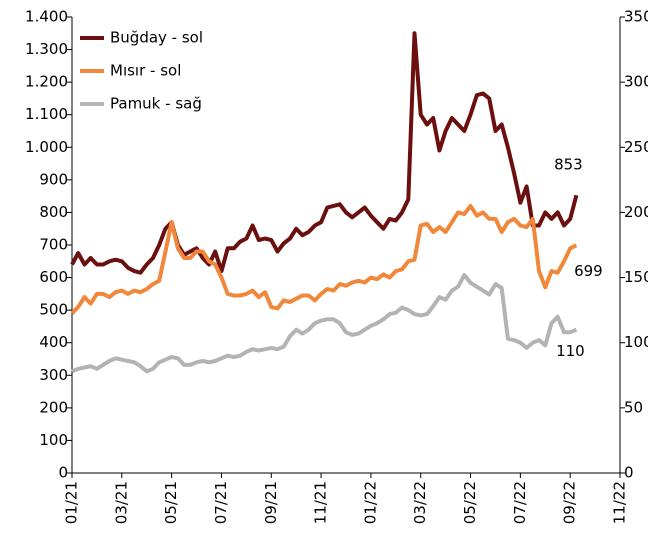 The image size is (648, 552). I want to click on y-tick-label: 1.200, so click(46, 82).